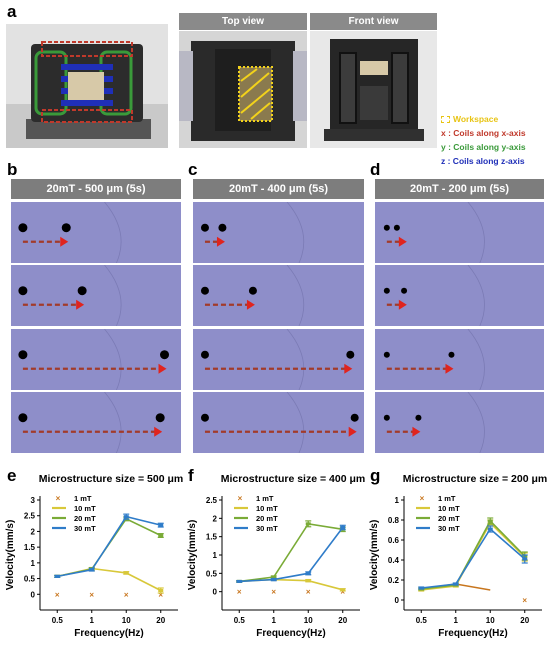 The image size is (550, 651). Describe the element at coordinates (483, 147) in the screenshot. I see `legend-y: y : Coils along y-axis` at that location.